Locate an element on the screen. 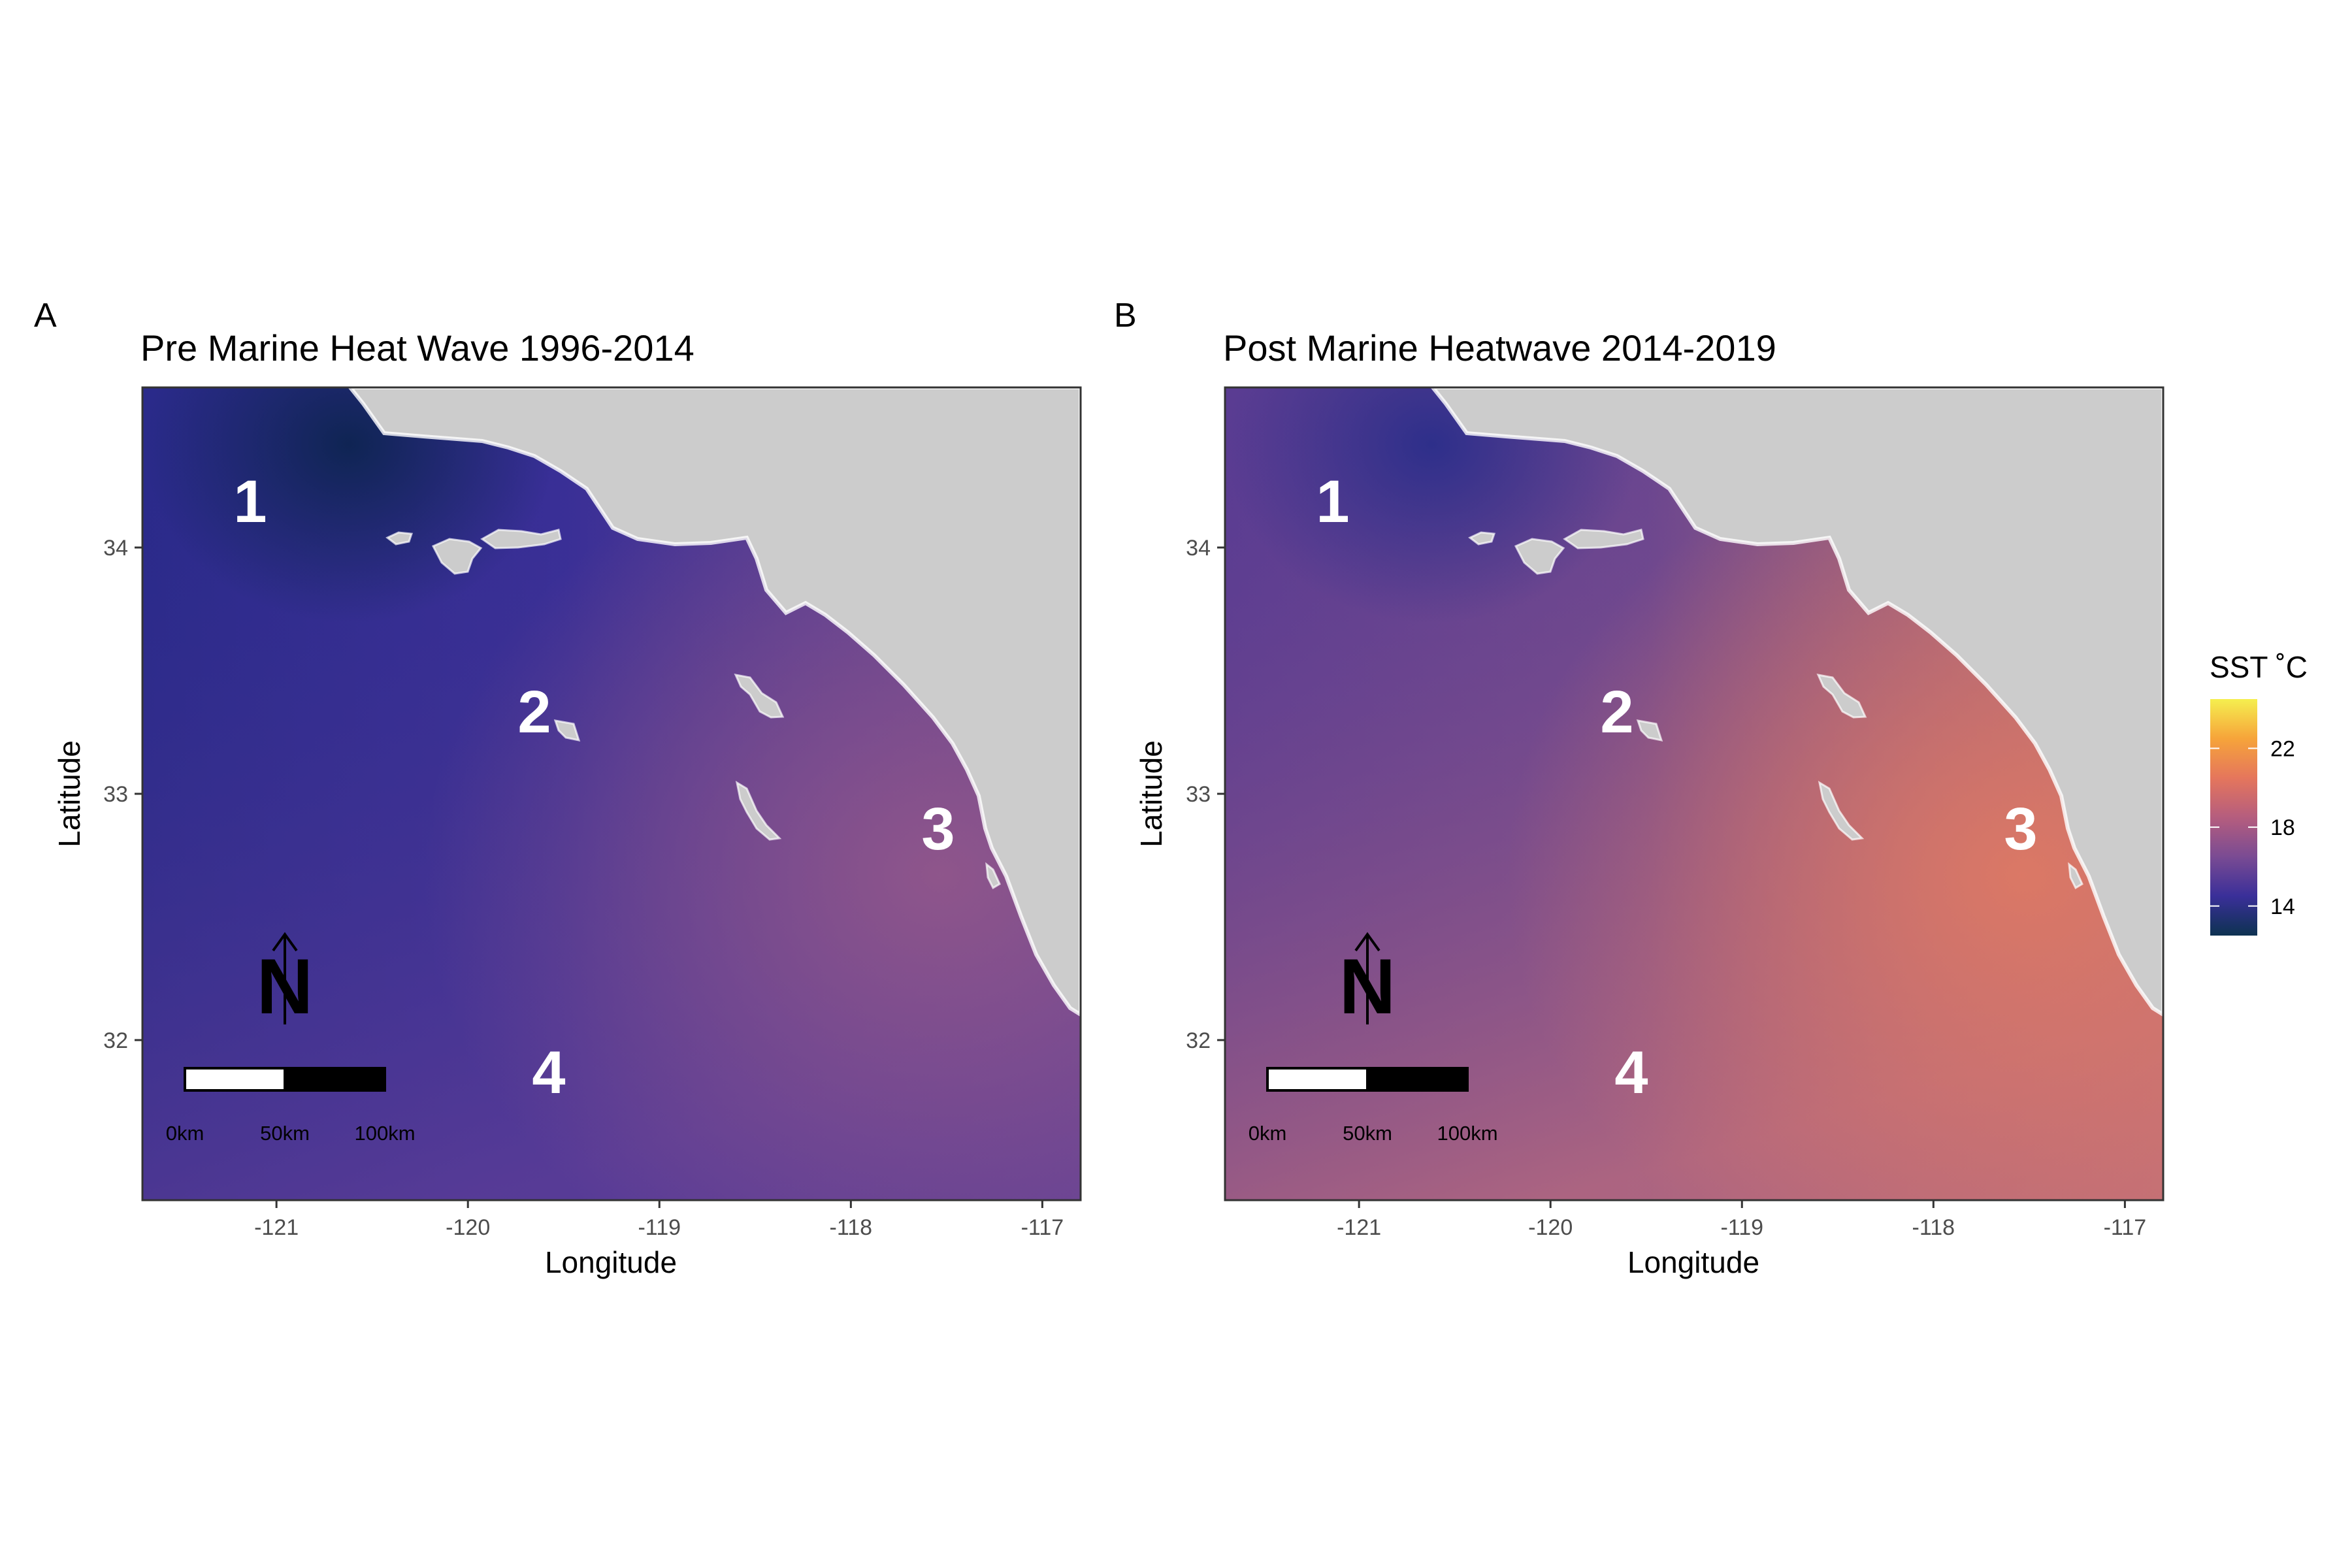 The width and height of the screenshot is (2352, 1568). panel-title: Post Marine Heatwave 2014-2019 is located at coordinates (1499, 347).